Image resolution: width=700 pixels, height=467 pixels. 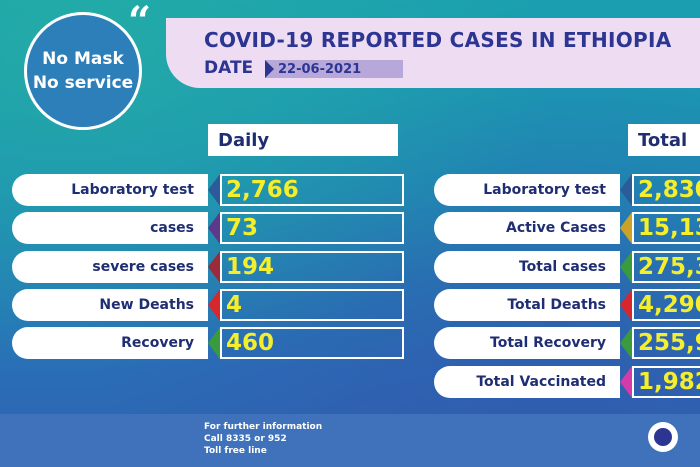 I want to click on daily-row-label: cases, so click(x=110, y=228).